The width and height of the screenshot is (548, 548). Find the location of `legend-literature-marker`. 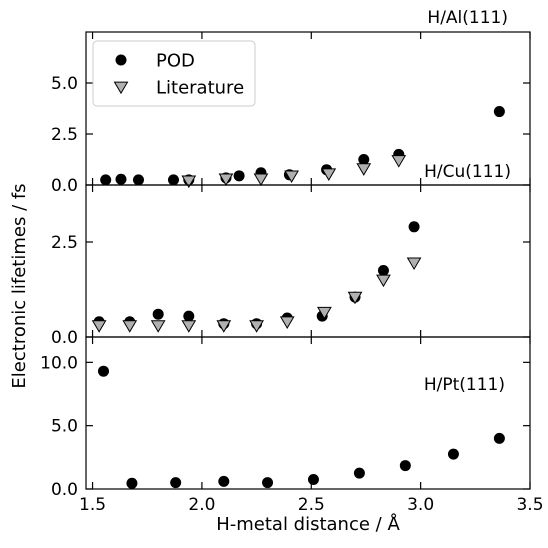

legend-literature-marker is located at coordinates (121, 88).